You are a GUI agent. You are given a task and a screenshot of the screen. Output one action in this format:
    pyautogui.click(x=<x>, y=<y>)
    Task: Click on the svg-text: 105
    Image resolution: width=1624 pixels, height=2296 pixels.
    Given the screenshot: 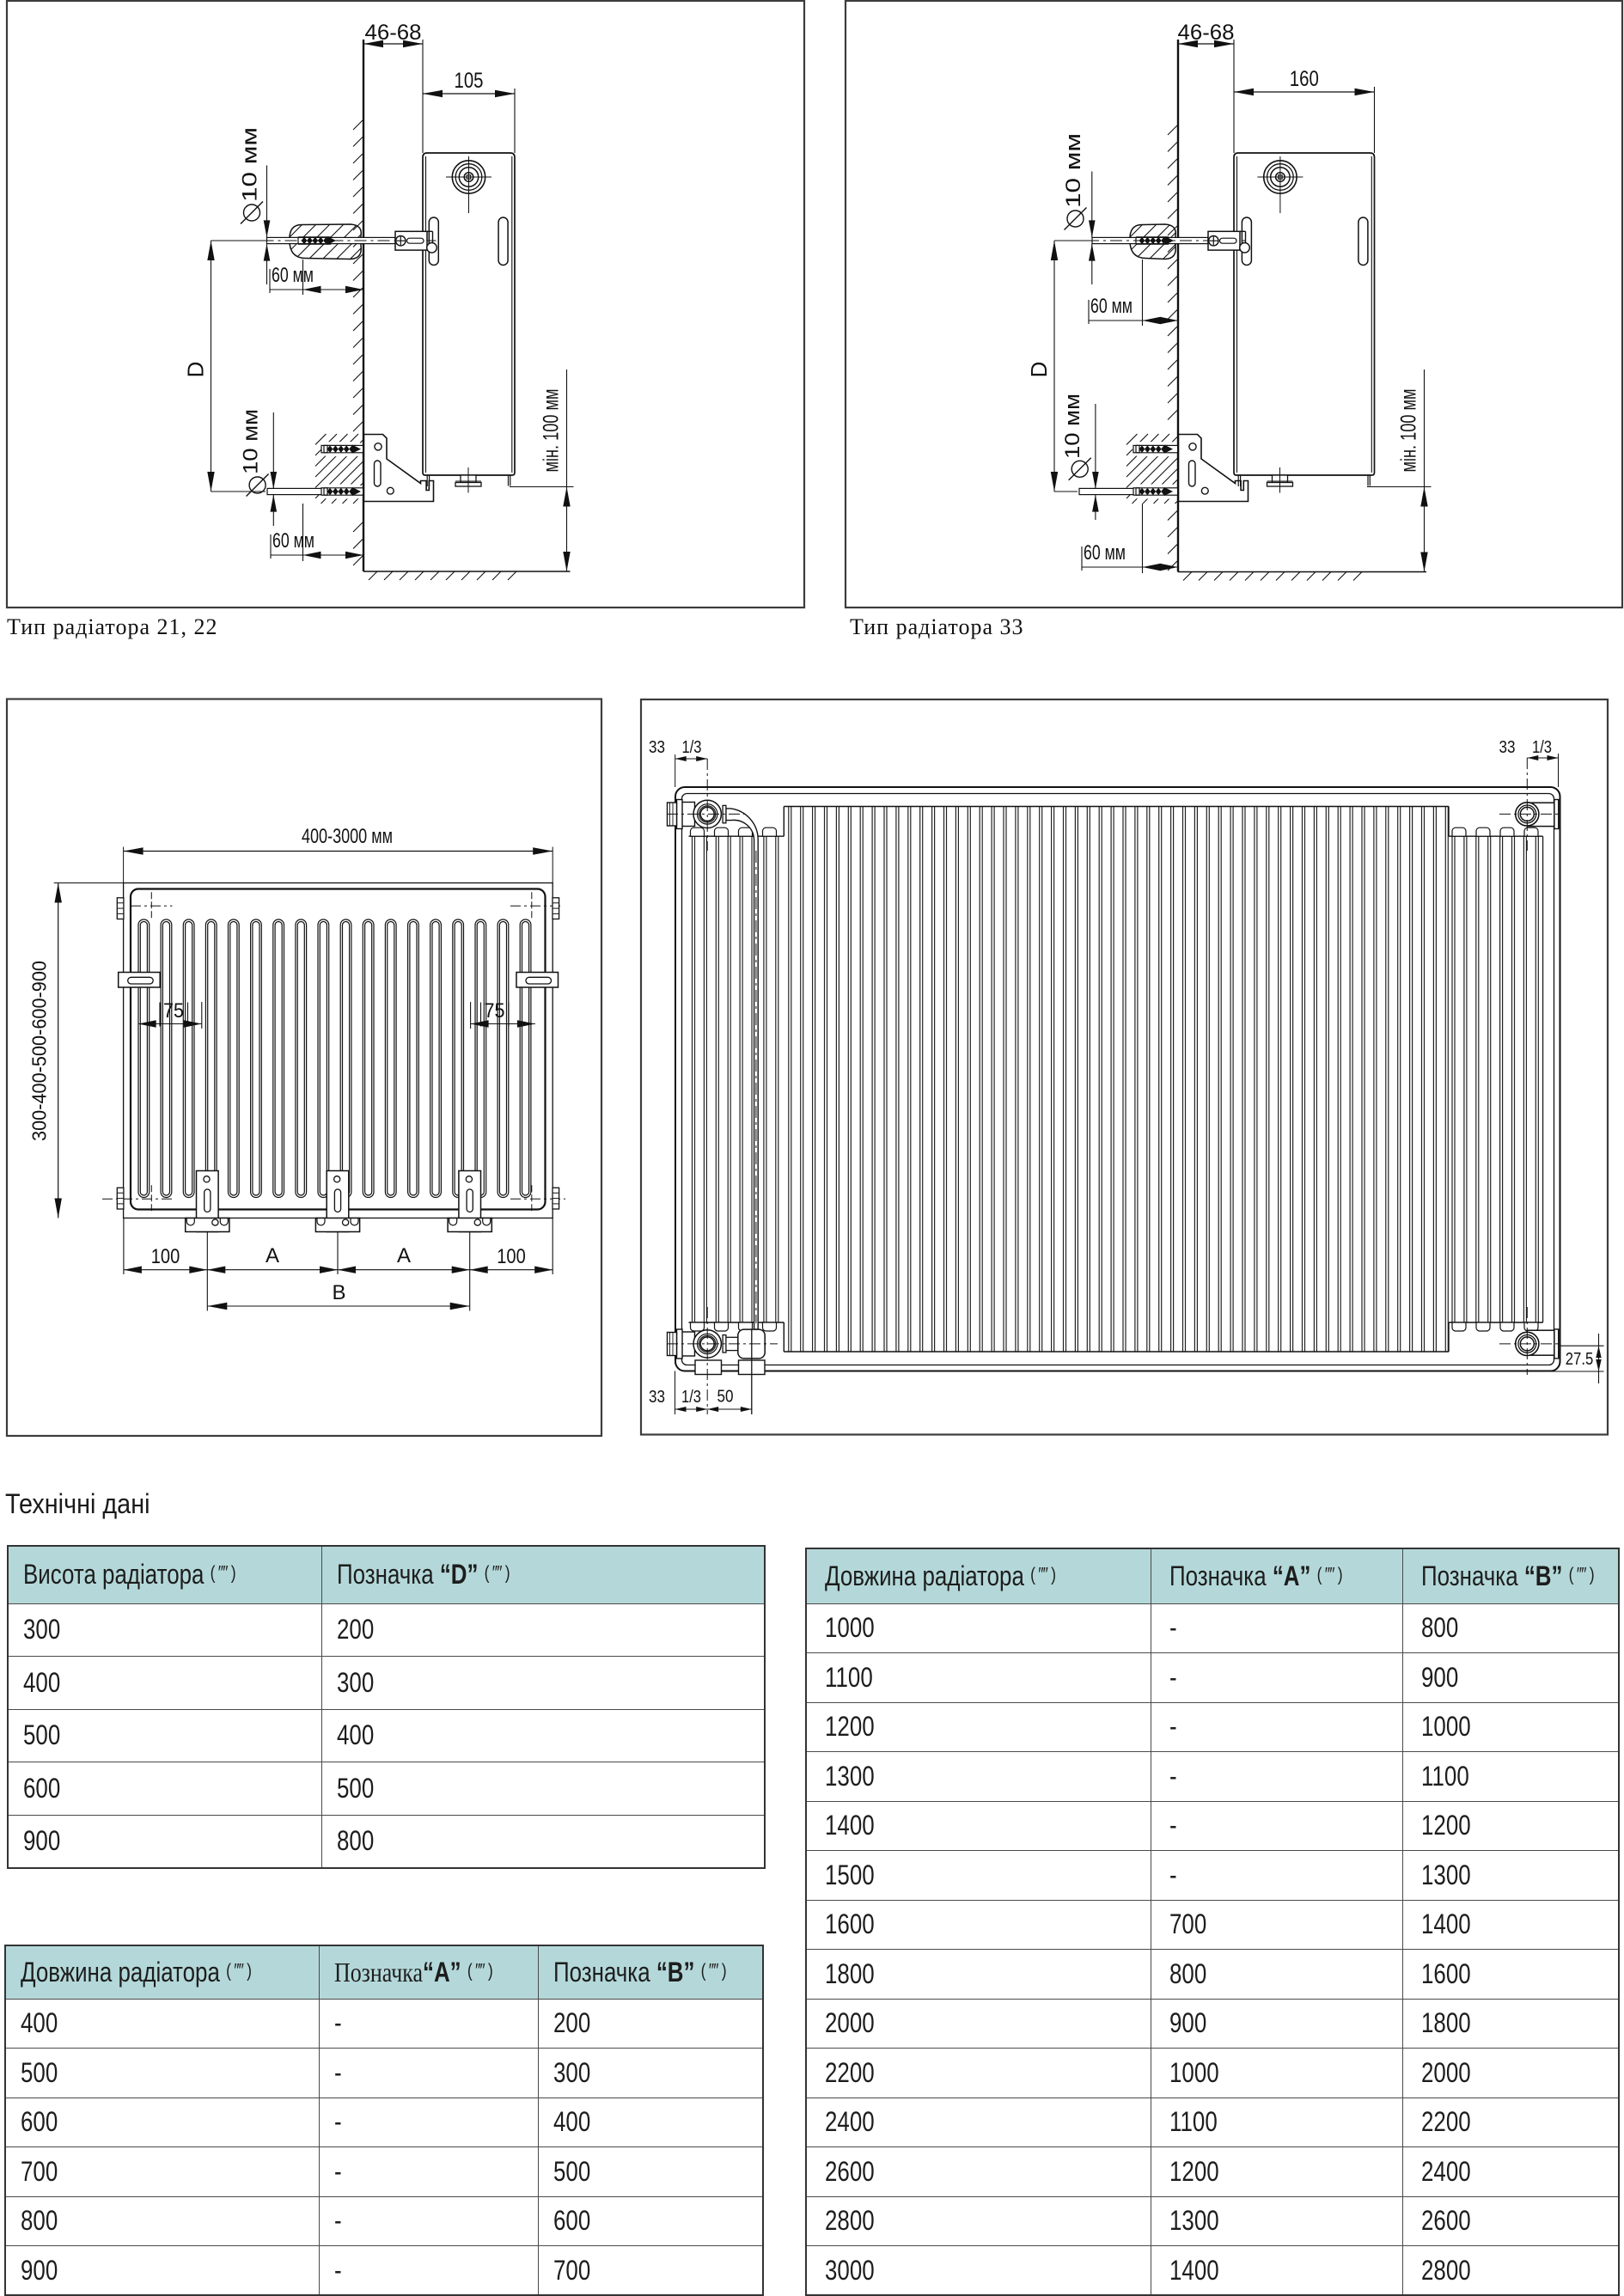 What is the action you would take?
    pyautogui.click(x=469, y=81)
    